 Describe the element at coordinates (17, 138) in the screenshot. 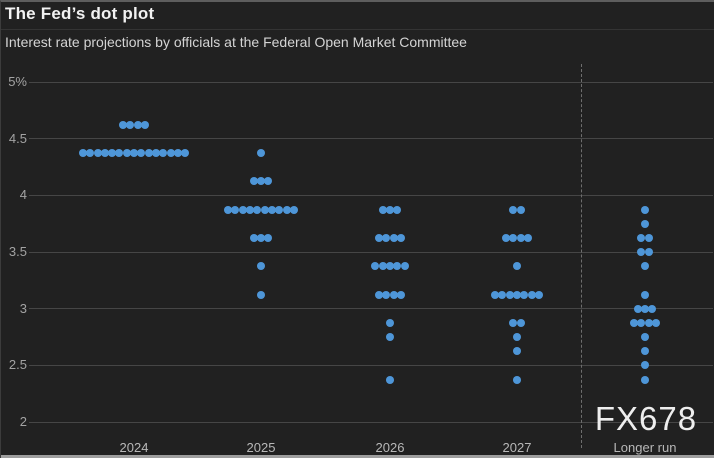

I see `y-tick-label: 4.5` at that location.